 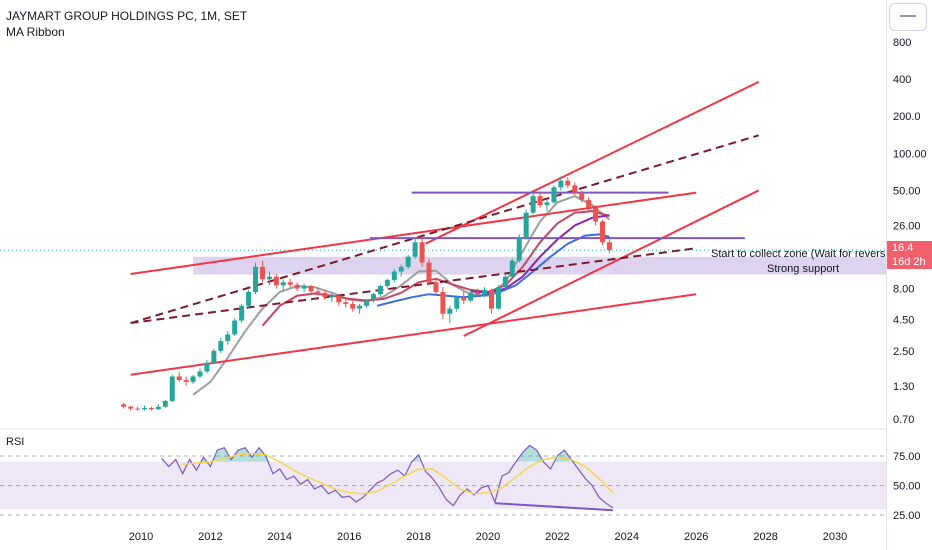 I want to click on rsi-tick-label: 75.00, so click(x=907, y=457).